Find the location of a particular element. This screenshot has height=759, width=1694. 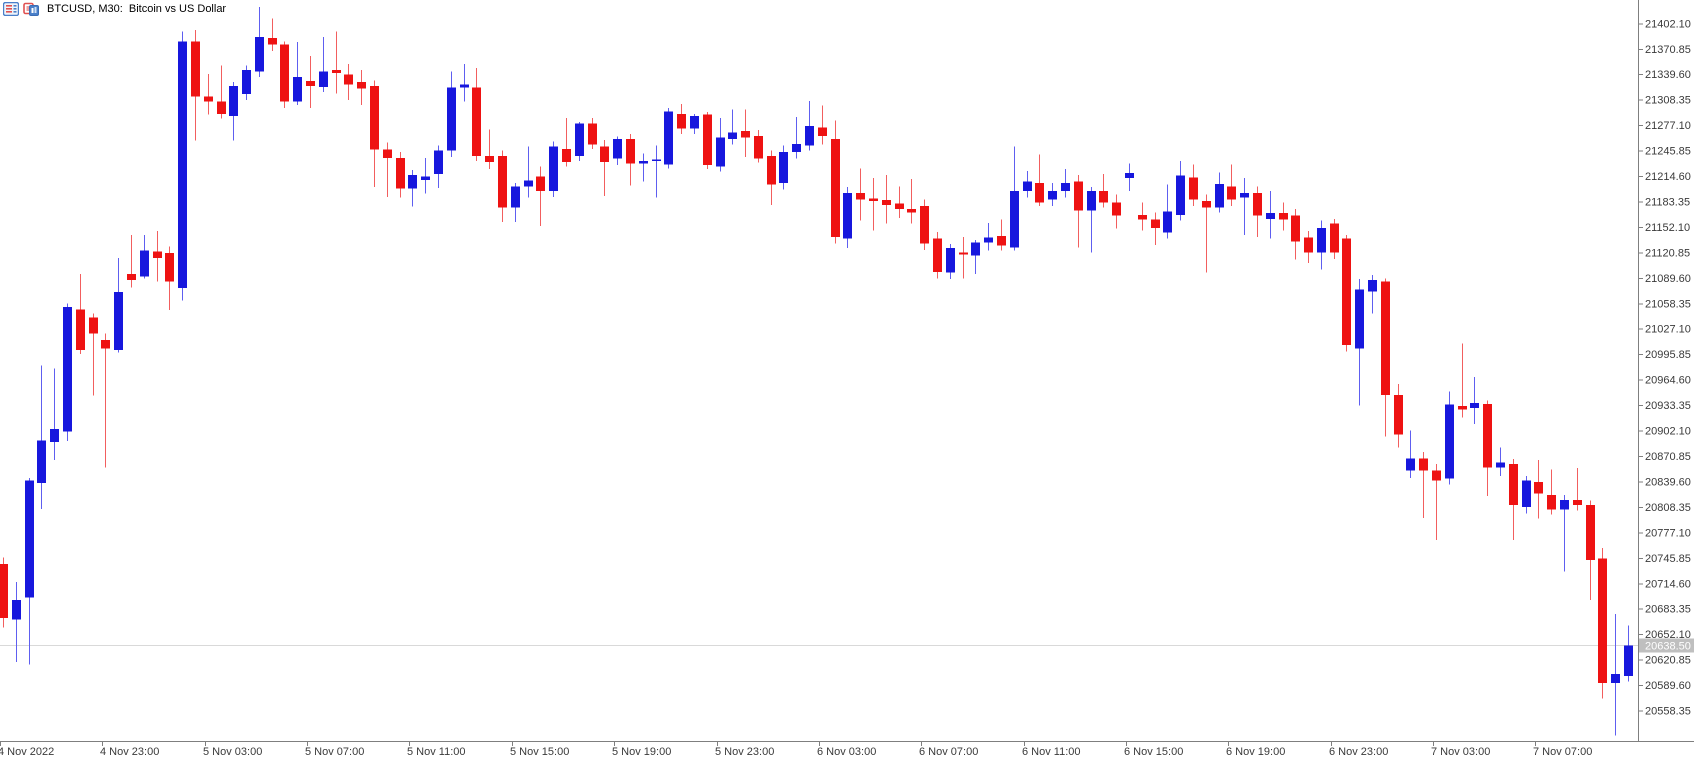

current-price-badge is located at coordinates (1666, 645).